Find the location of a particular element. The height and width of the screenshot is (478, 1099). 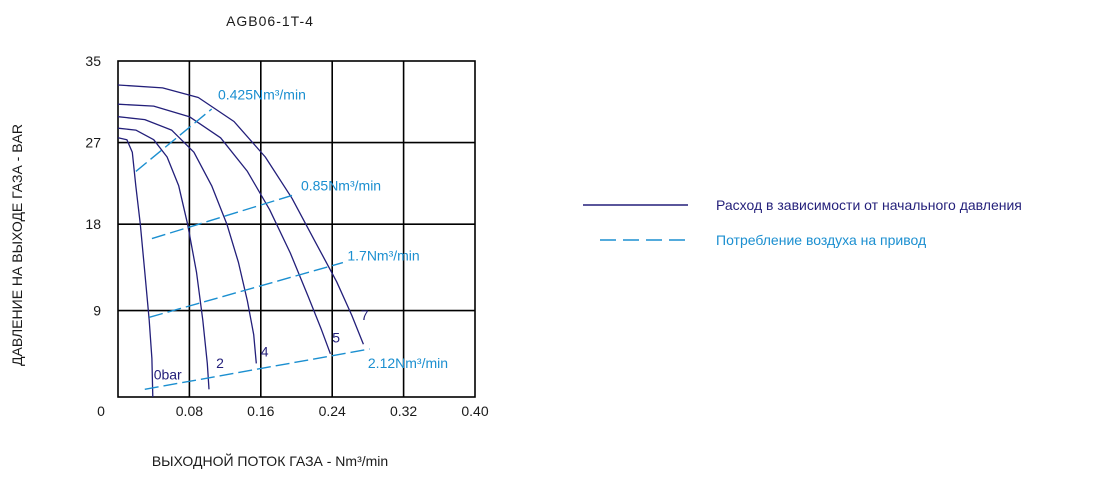

x-tick-label: 0.32 is located at coordinates (403, 411).